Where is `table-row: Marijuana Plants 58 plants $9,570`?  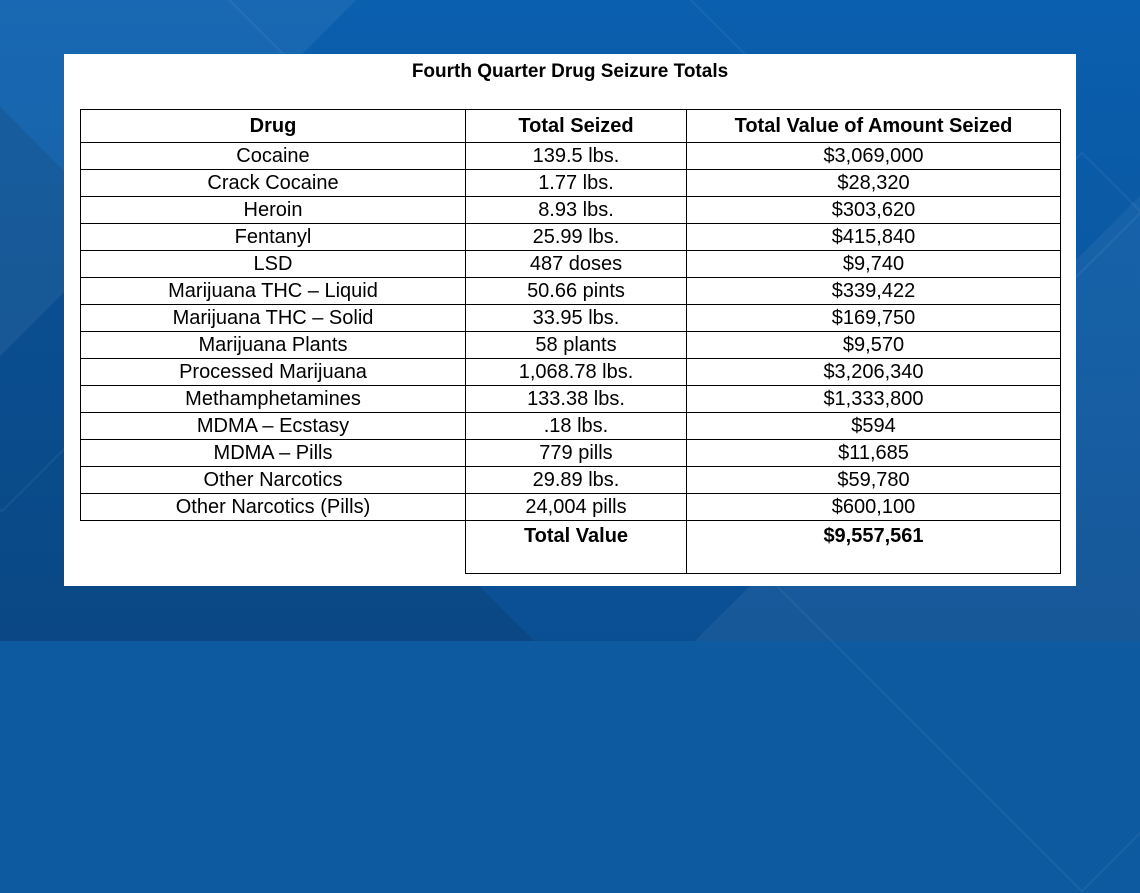
table-row: Marijuana Plants 58 plants $9,570 is located at coordinates (570, 345).